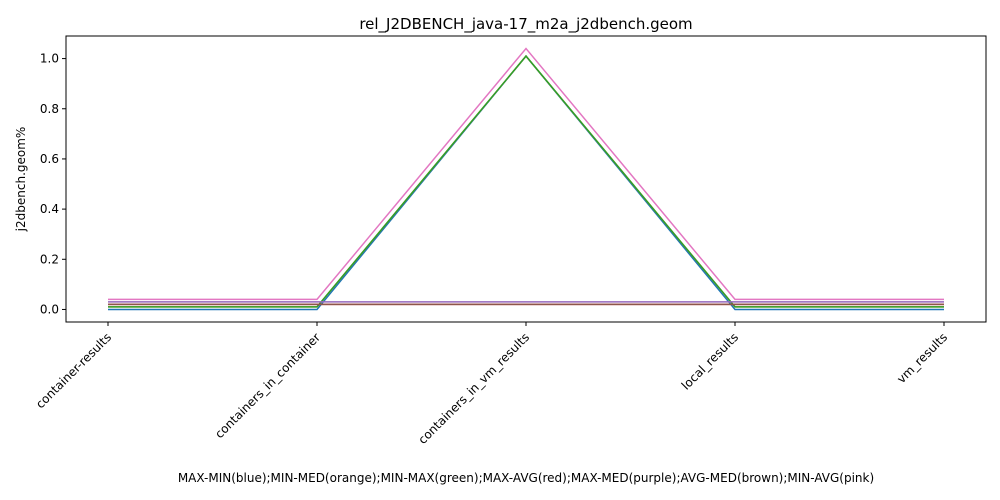 The image size is (1000, 500). What do you see at coordinates (49, 259) in the screenshot?
I see `y-tick-label: 0.2` at bounding box center [49, 259].